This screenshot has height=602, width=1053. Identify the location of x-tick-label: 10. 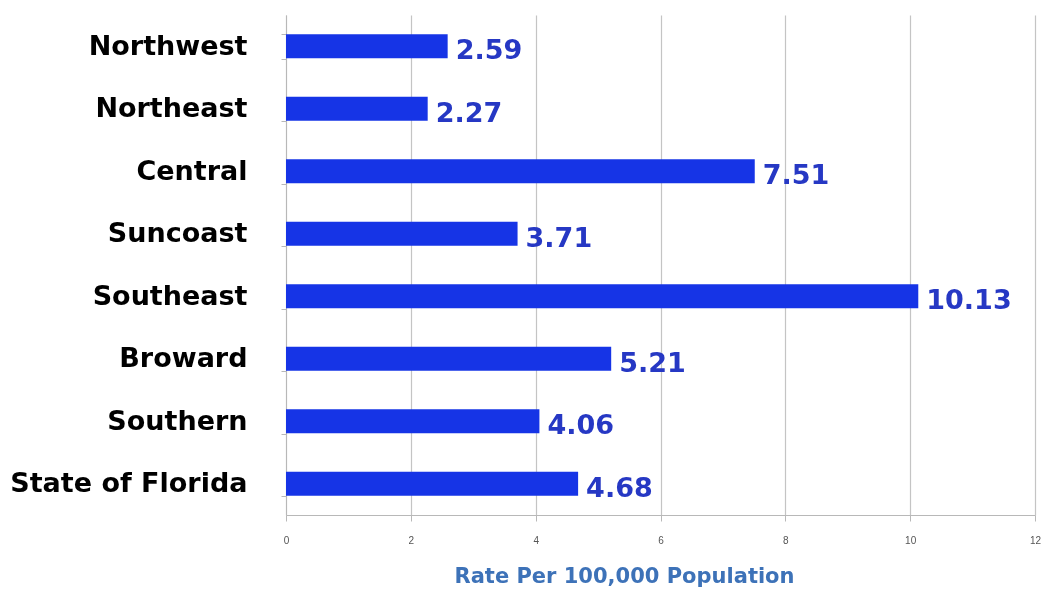
(911, 540).